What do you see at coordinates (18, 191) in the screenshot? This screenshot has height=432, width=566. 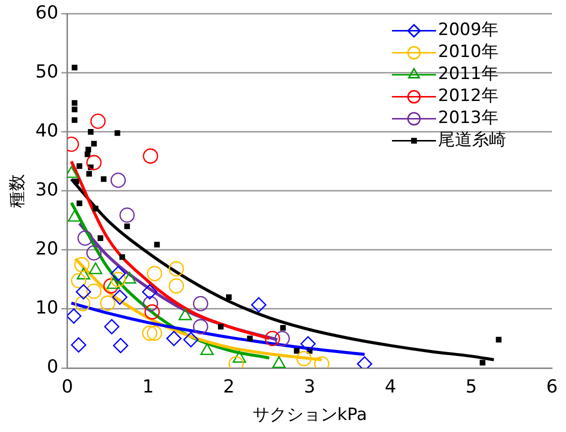 I see `y-axis-title: 種数` at bounding box center [18, 191].